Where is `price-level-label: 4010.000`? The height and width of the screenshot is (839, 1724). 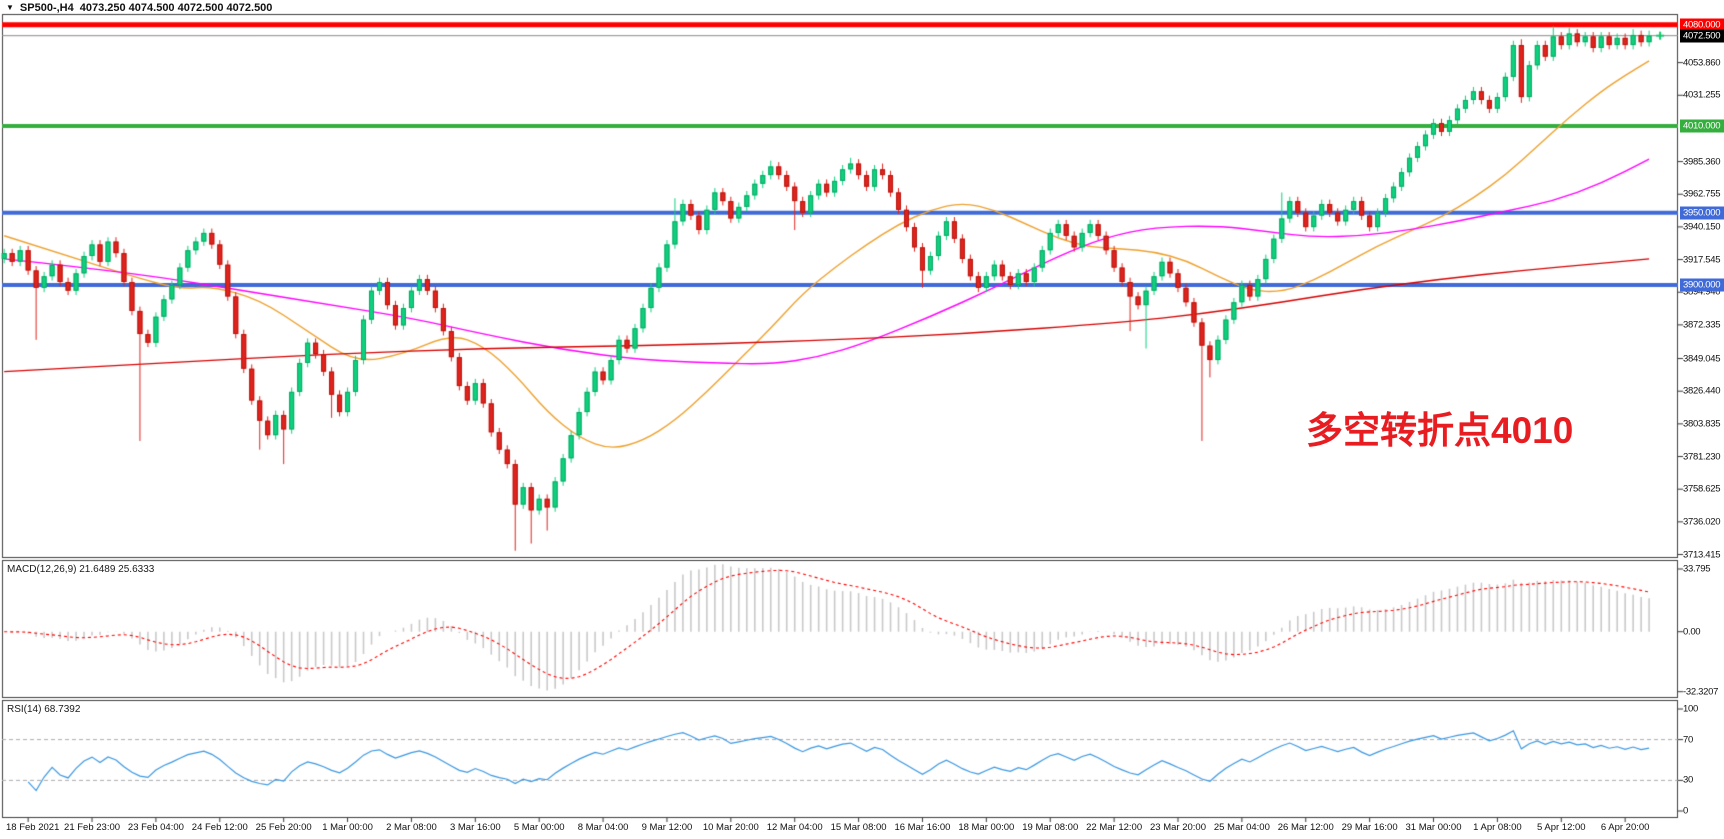
price-level-label: 4010.000 is located at coordinates (1702, 126).